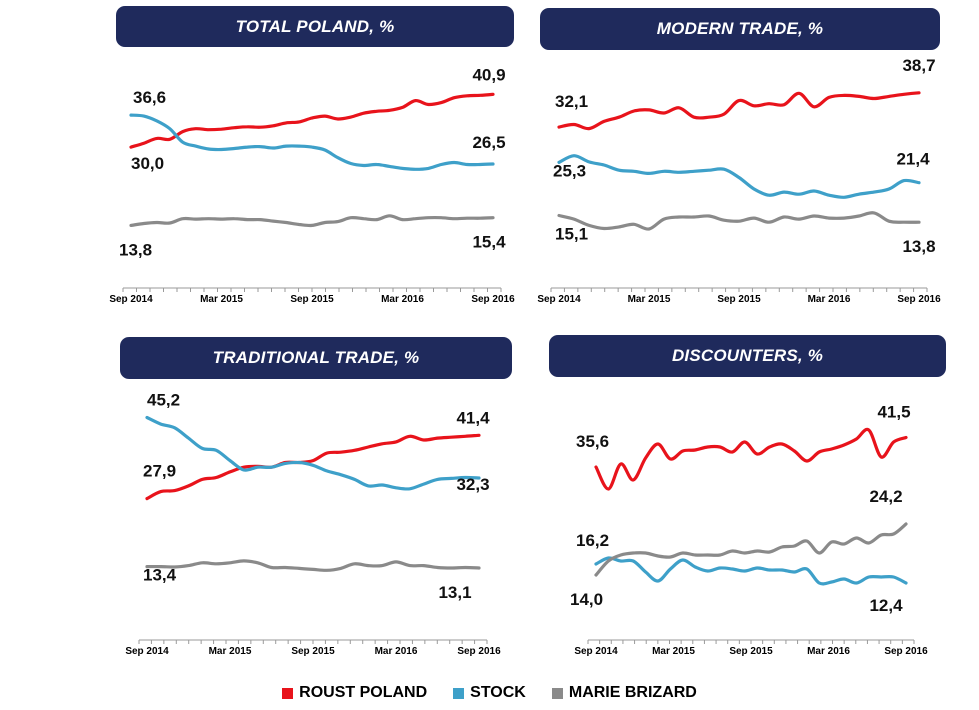  I want to click on data-label-marie: 15,4, so click(489, 242).